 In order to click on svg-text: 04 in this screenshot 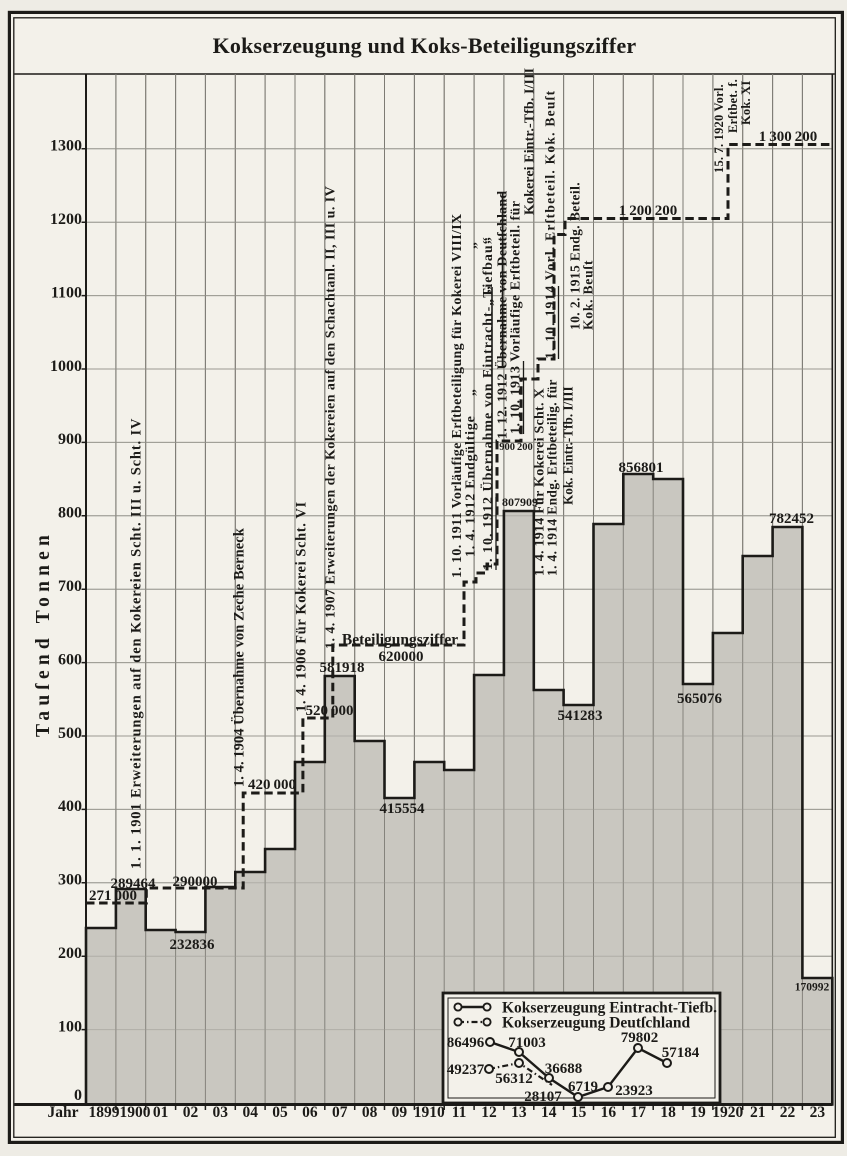, I will do `click(250, 1112)`.